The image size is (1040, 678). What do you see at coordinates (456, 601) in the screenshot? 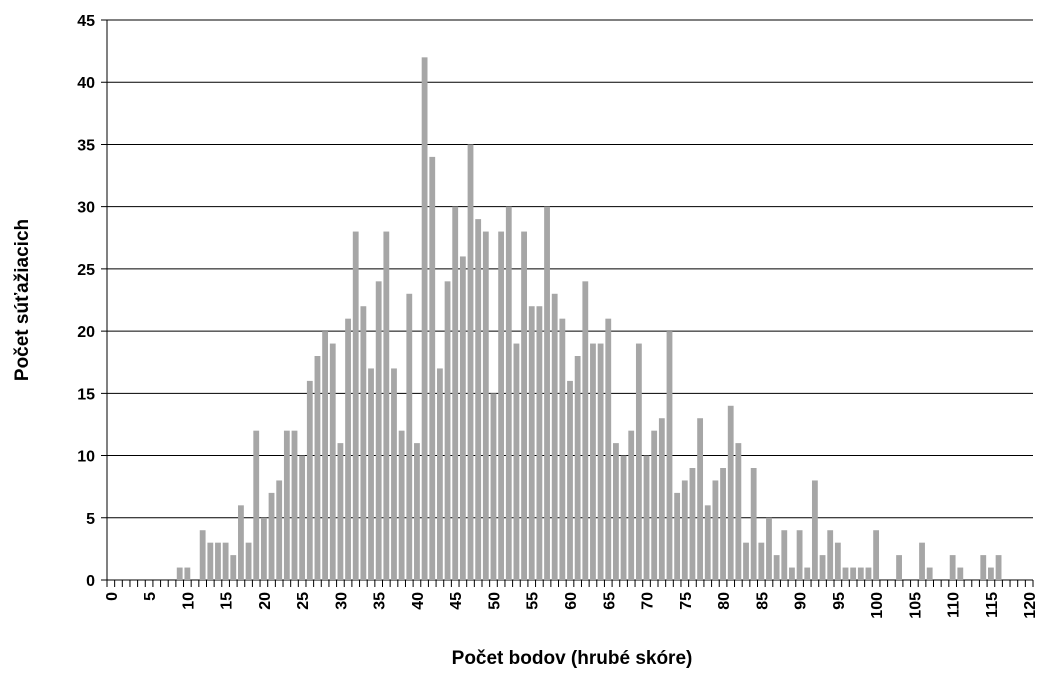
I see `x-tick-label: 45` at bounding box center [456, 601].